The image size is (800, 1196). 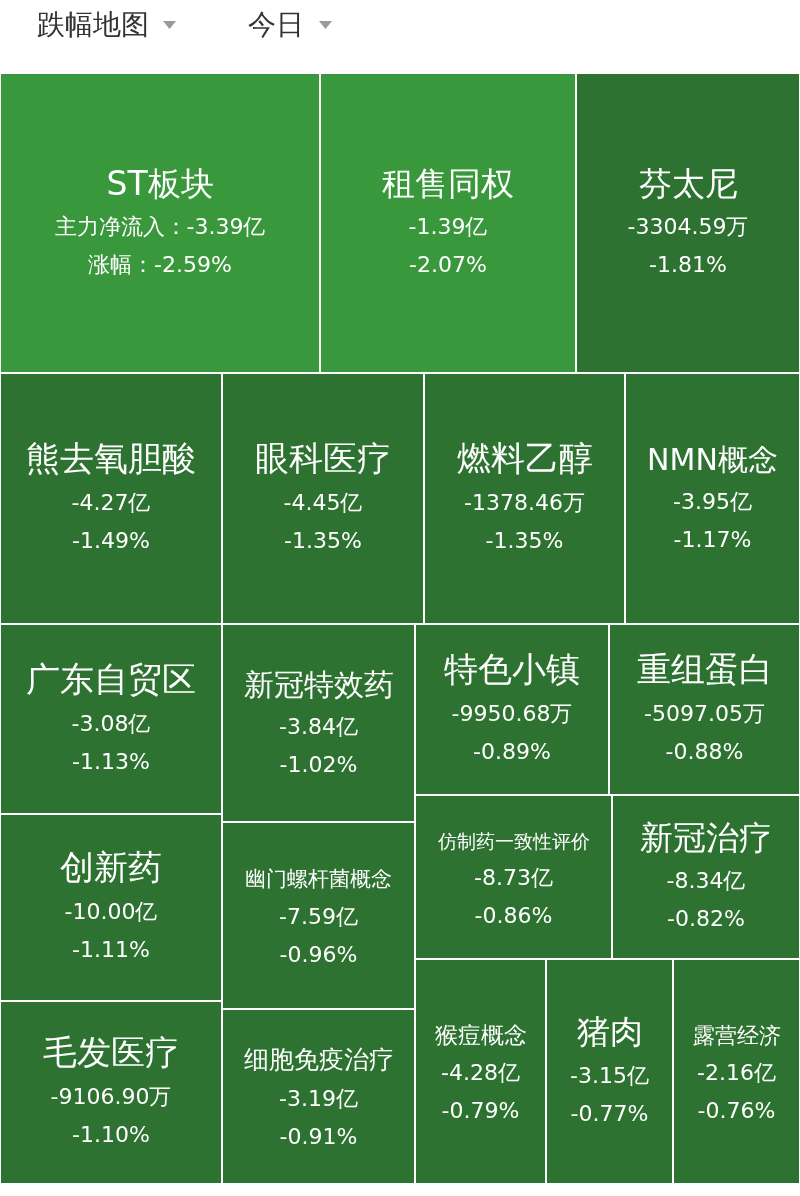 I want to click on category-label: 眼科医疗, so click(x=323, y=458).